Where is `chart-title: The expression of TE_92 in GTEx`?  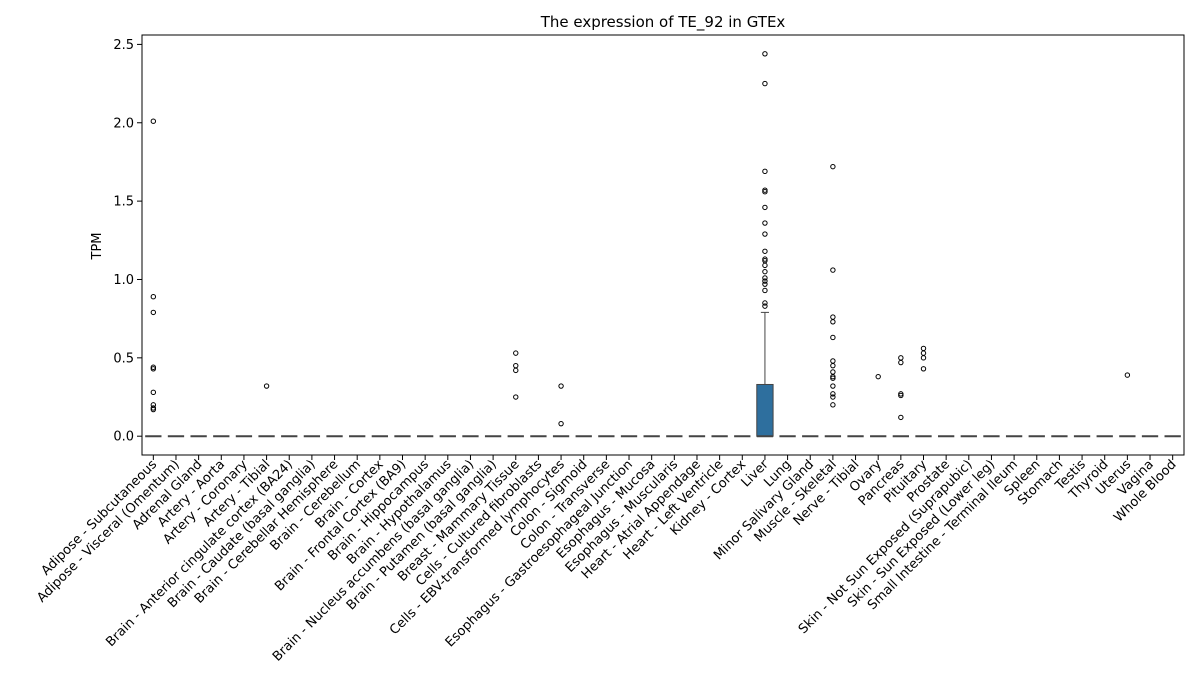
chart-title: The expression of TE_92 in GTEx is located at coordinates (663, 22).